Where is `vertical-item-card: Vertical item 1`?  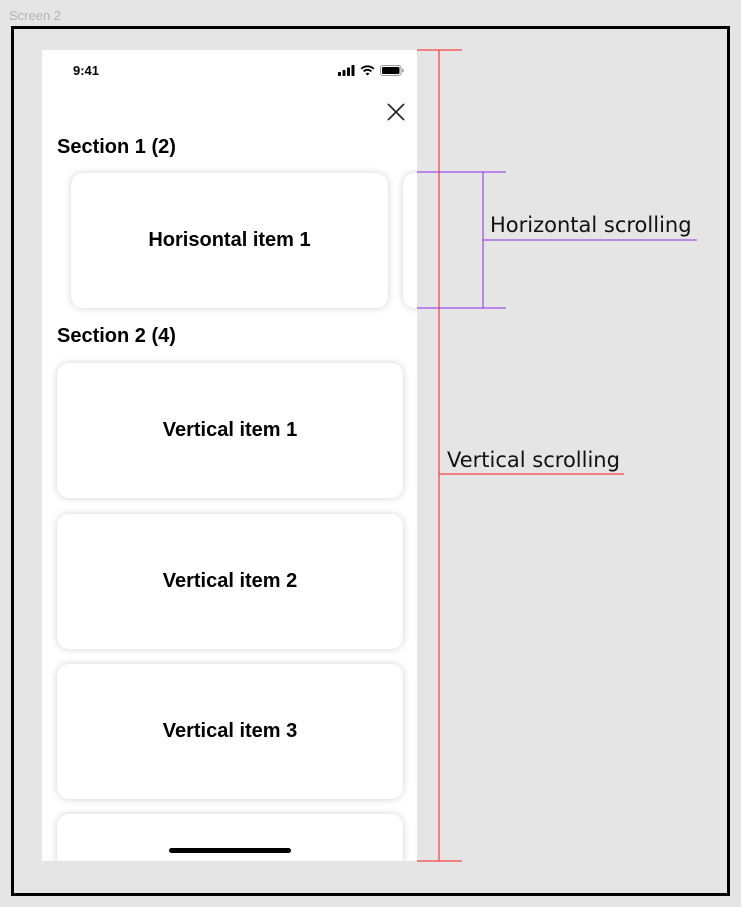
vertical-item-card: Vertical item 1 is located at coordinates (230, 430).